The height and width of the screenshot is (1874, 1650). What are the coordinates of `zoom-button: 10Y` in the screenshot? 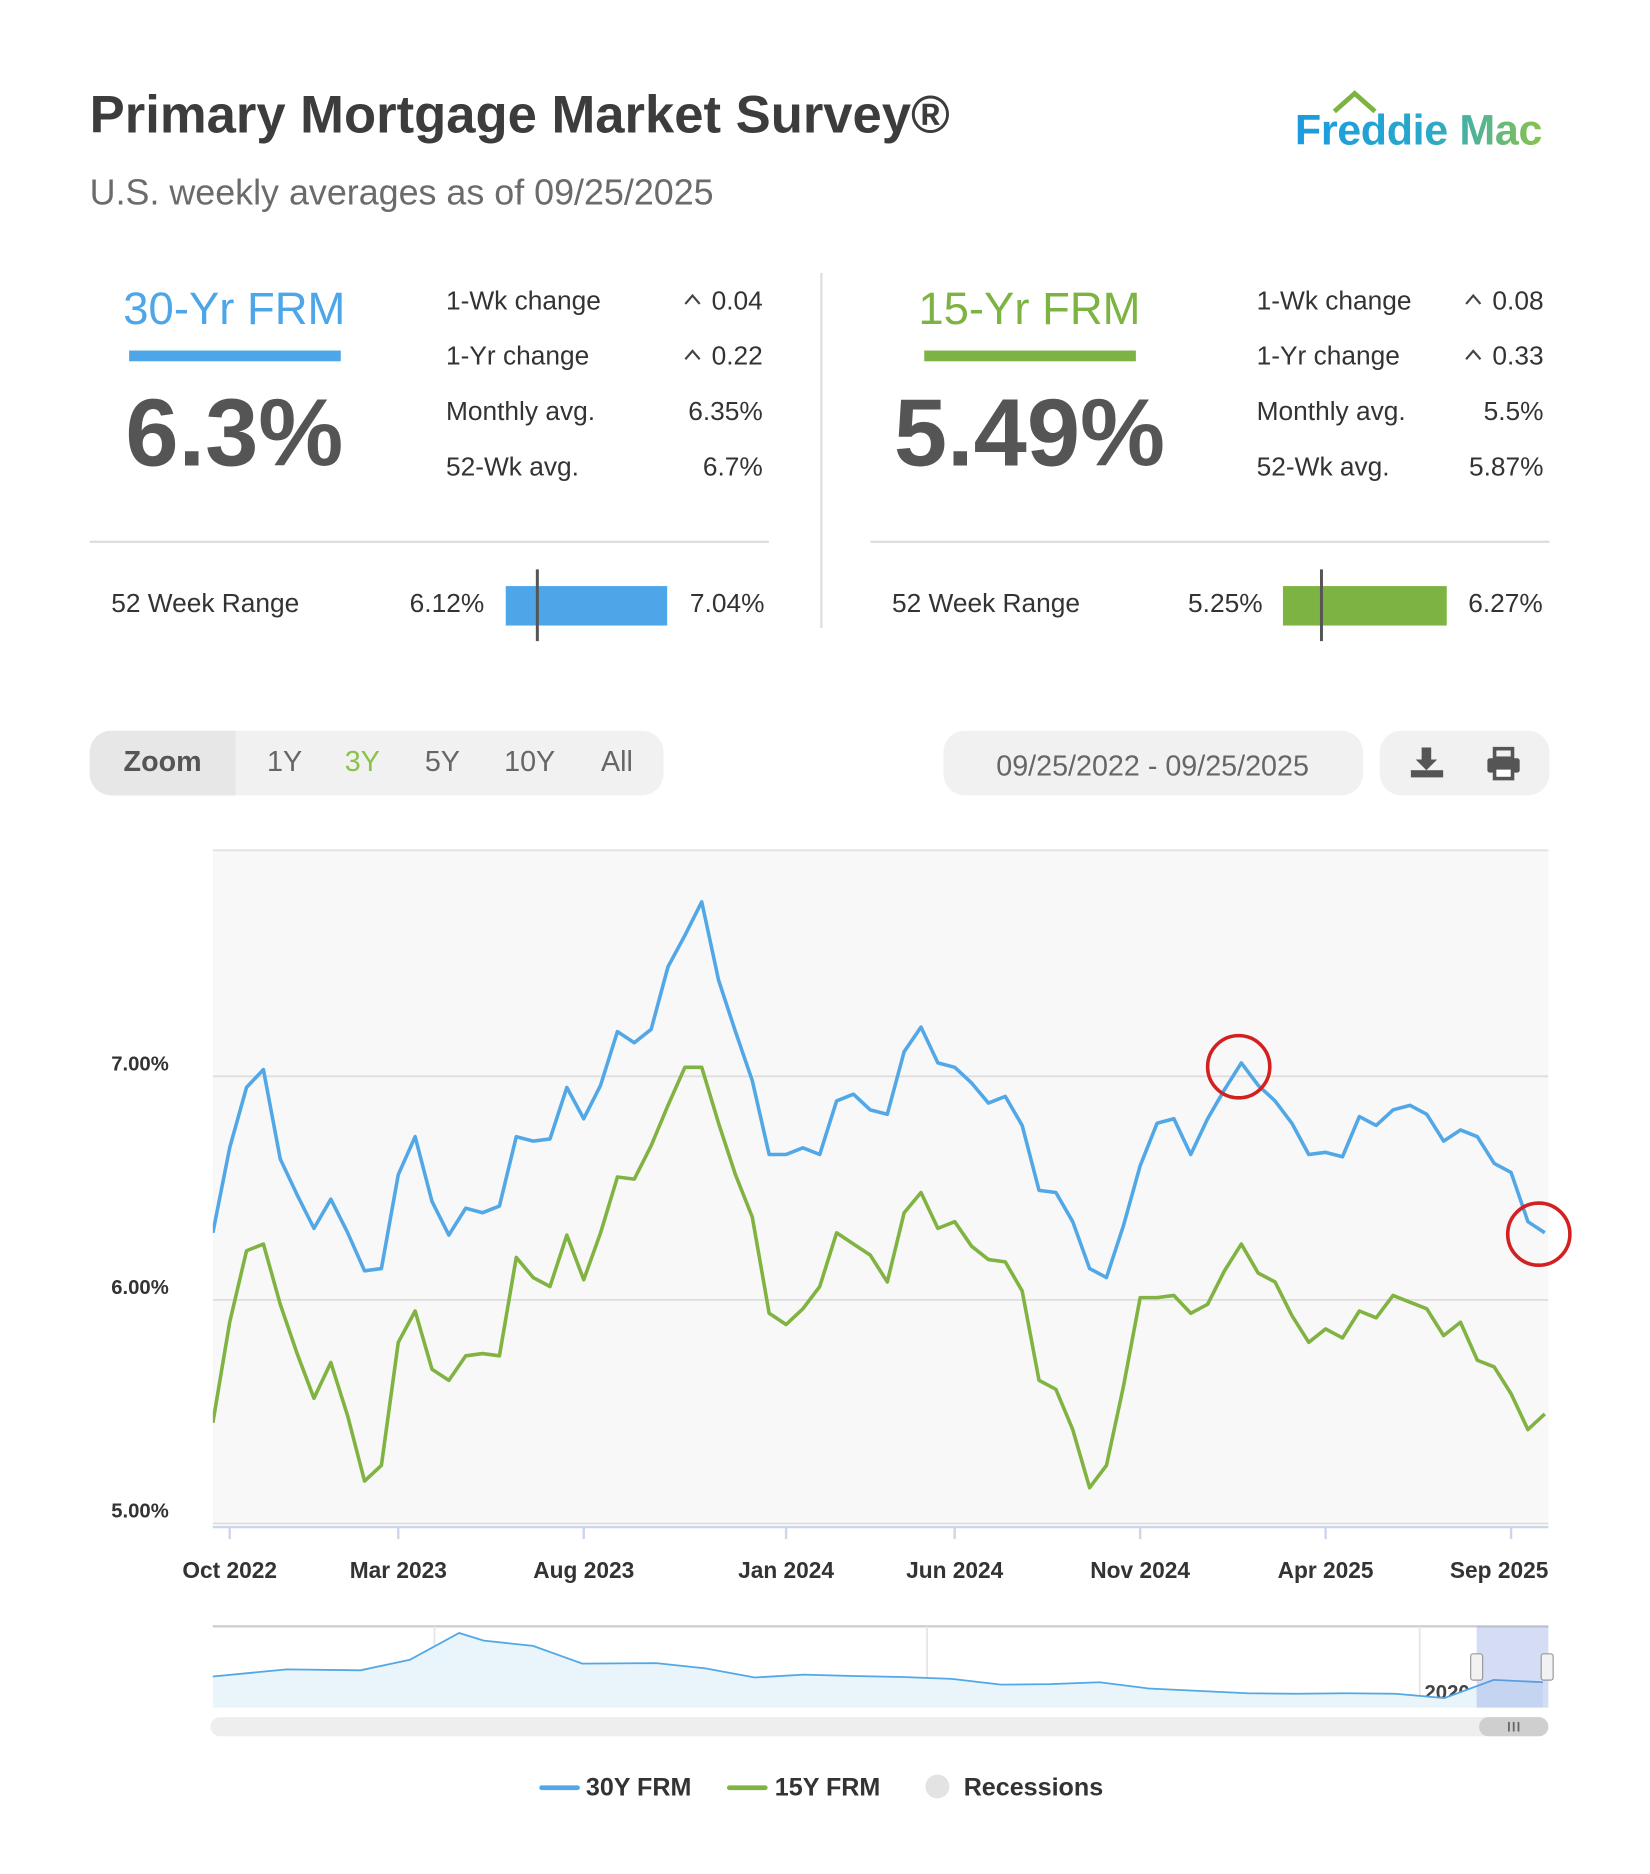 It's located at (529, 762).